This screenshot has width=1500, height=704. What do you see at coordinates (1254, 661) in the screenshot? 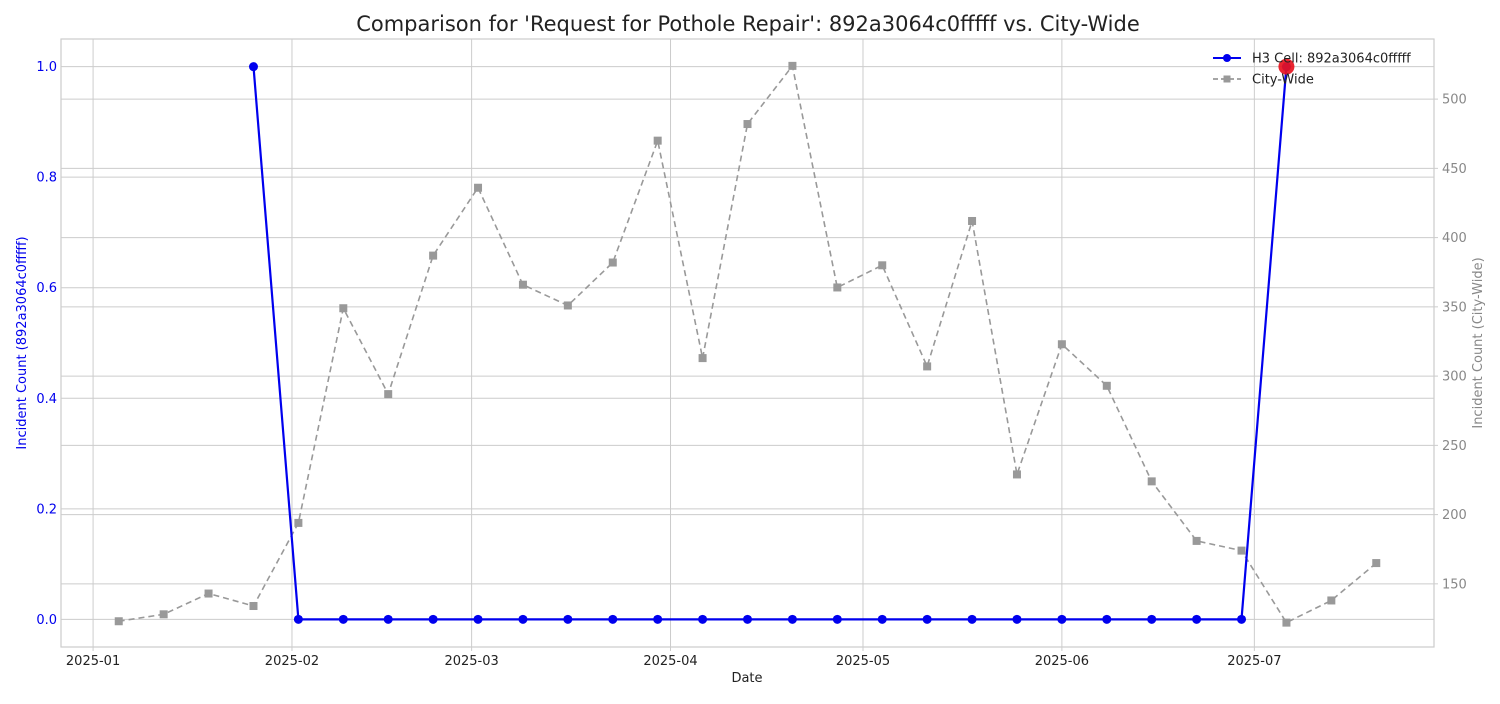
I see `x-tick-label-2025-07: 2025-07` at bounding box center [1254, 661].